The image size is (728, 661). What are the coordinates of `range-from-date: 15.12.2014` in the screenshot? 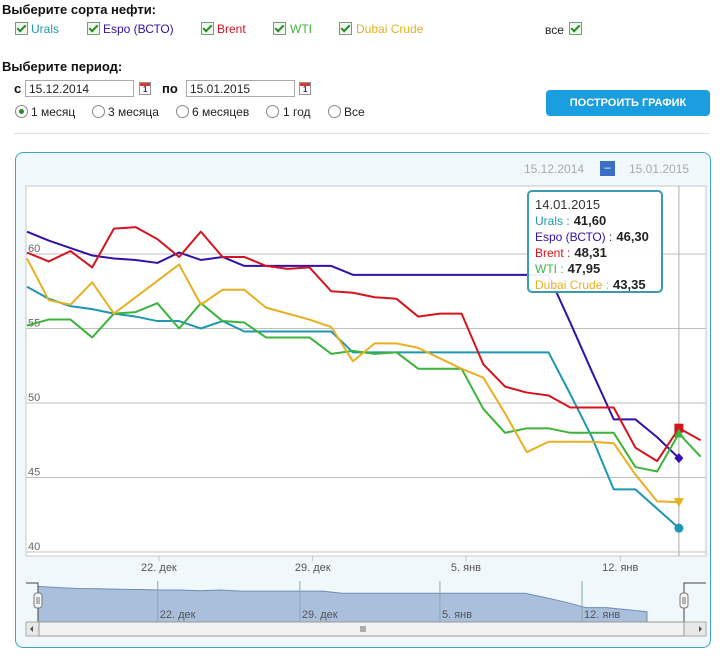 It's located at (554, 169).